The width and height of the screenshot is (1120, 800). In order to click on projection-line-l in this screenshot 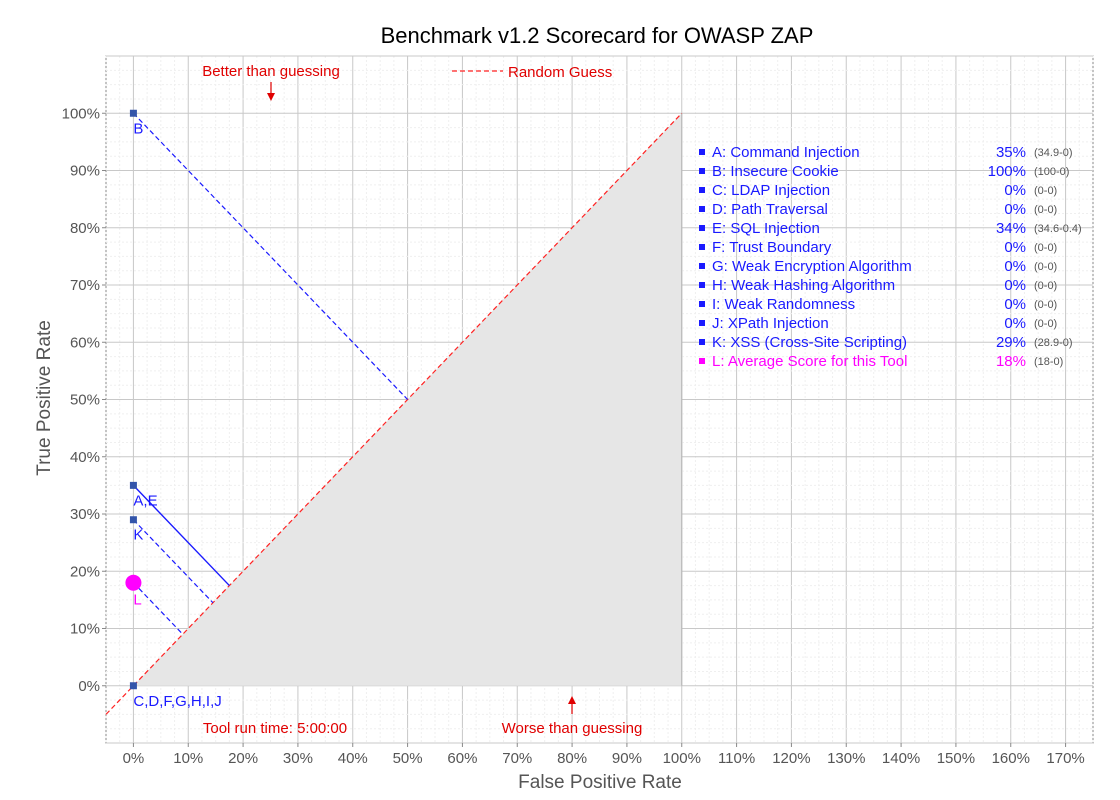, I will do `click(158, 608)`.